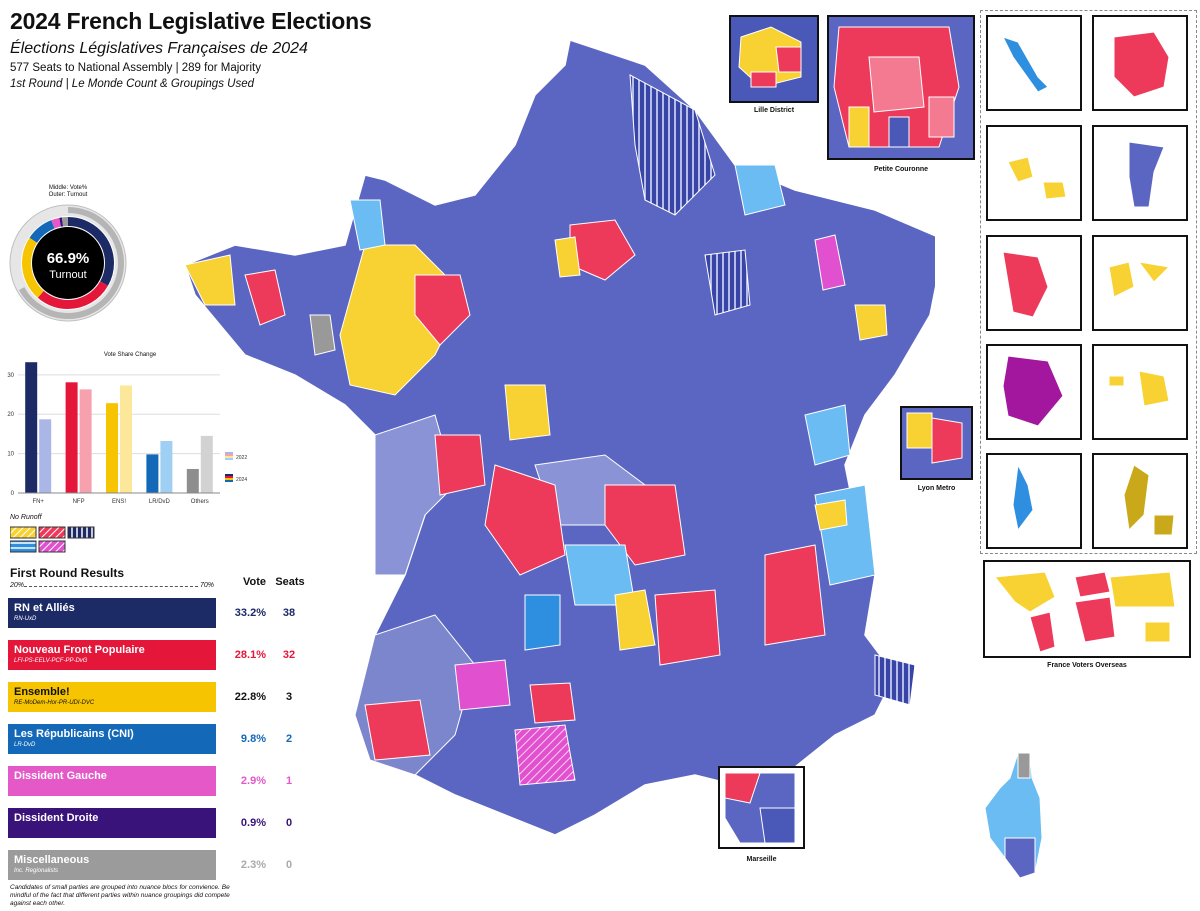 The width and height of the screenshot is (1200, 911). I want to click on legend-swatch-2024, so click(229, 479).